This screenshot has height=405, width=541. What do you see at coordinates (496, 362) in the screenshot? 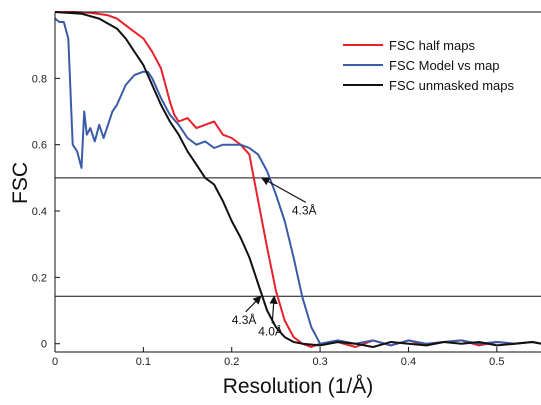
I see `x-tick-label: 0.5` at bounding box center [496, 362].